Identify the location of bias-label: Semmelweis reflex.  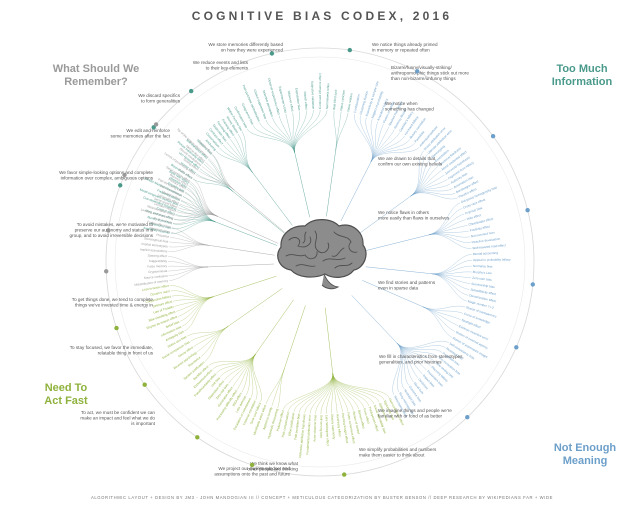
(327, 96).